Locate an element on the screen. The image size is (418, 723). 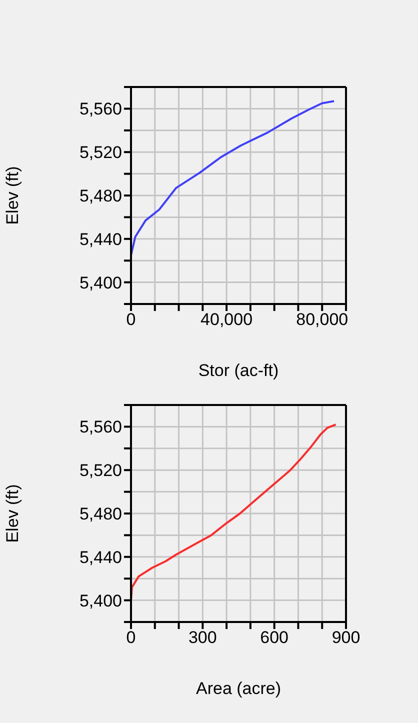
x-tick-label: 80,000 is located at coordinates (322, 320).